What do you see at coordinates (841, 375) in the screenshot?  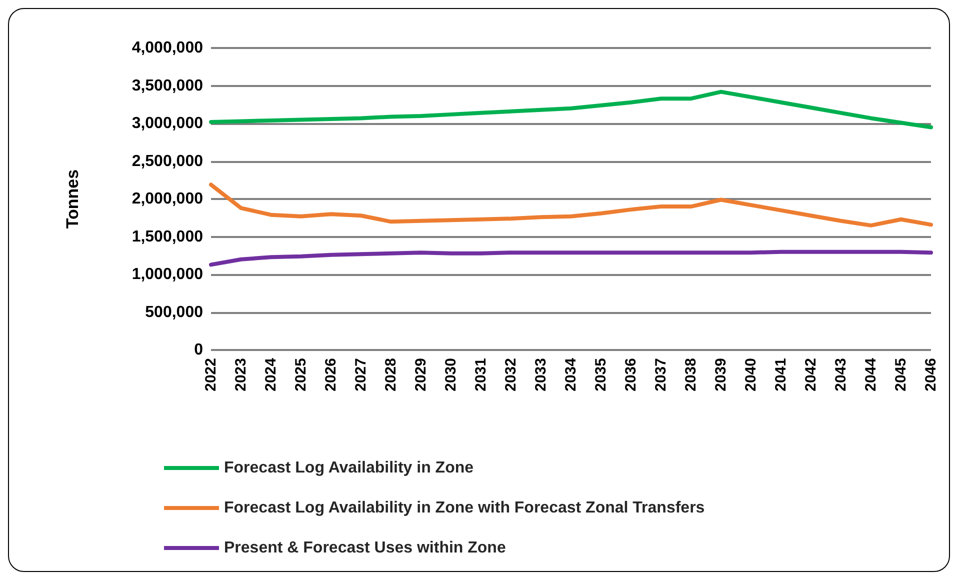 I see `x-tick-label: 2043` at bounding box center [841, 375].